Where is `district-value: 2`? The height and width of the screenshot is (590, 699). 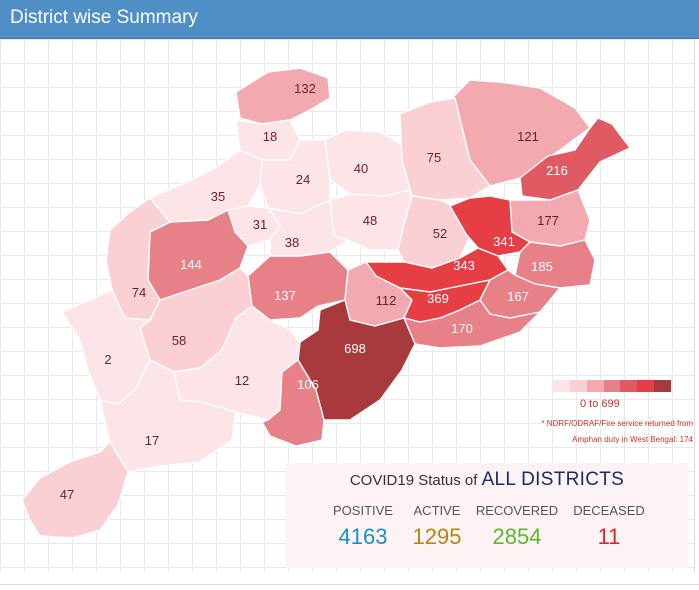
district-value: 2 is located at coordinates (107, 359).